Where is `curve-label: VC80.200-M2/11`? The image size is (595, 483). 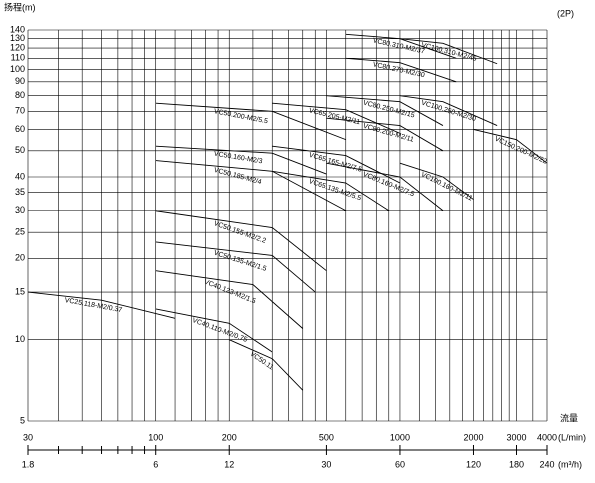
curve-label: VC80.200-M2/11 is located at coordinates (388, 133).